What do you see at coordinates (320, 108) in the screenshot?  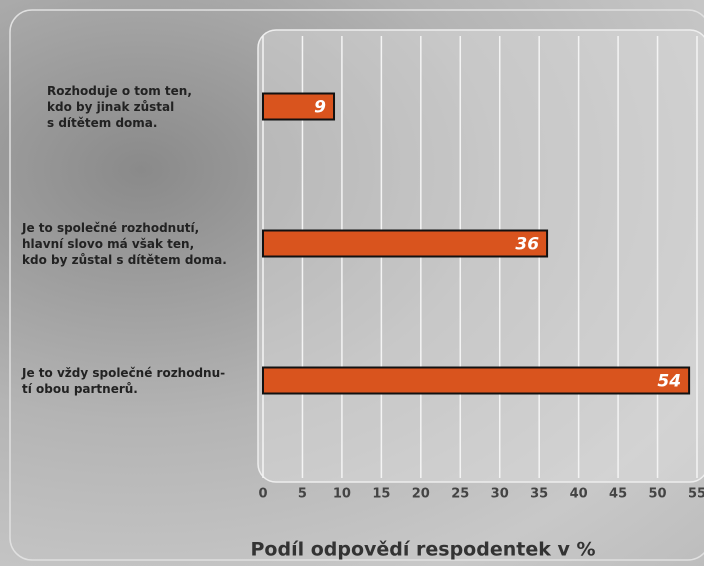 I see `value-label: 9` at bounding box center [320, 108].